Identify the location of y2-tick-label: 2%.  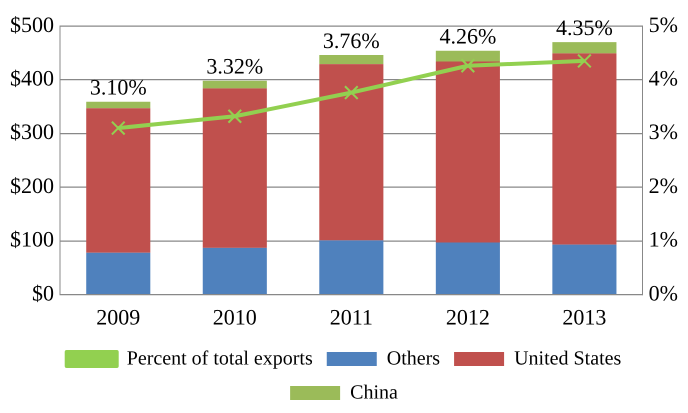
(663, 185).